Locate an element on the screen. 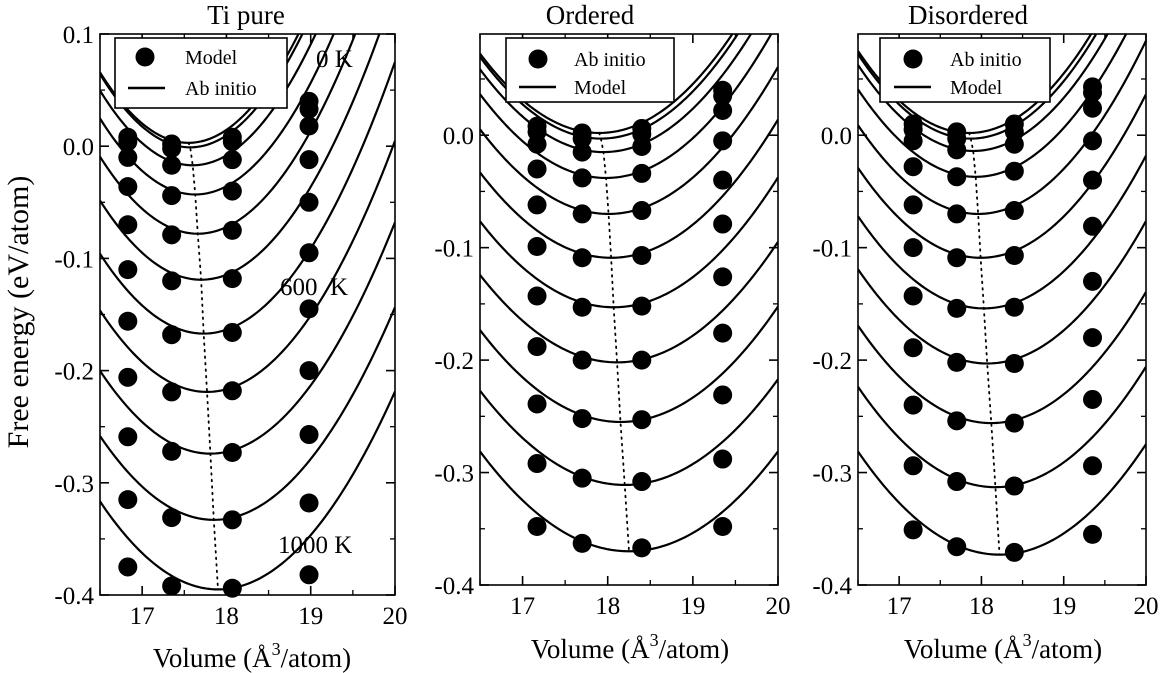  x-tick-label: 19 is located at coordinates (692, 606).